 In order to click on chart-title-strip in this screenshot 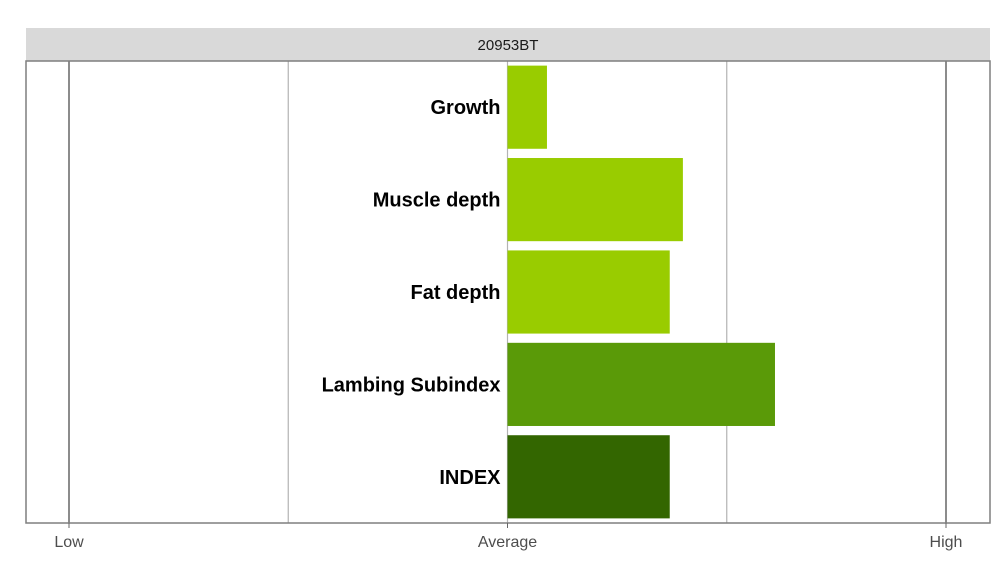, I will do `click(508, 44)`.